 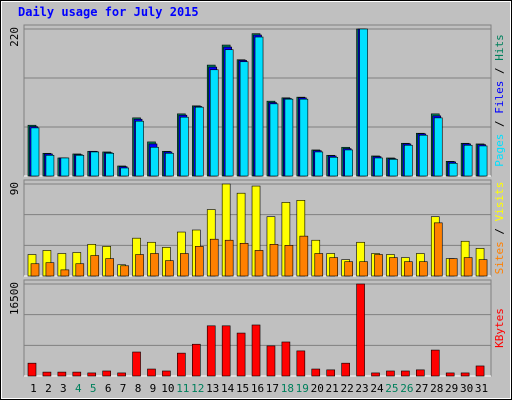 I want to click on x-tick-label: 11, so click(x=182, y=388).